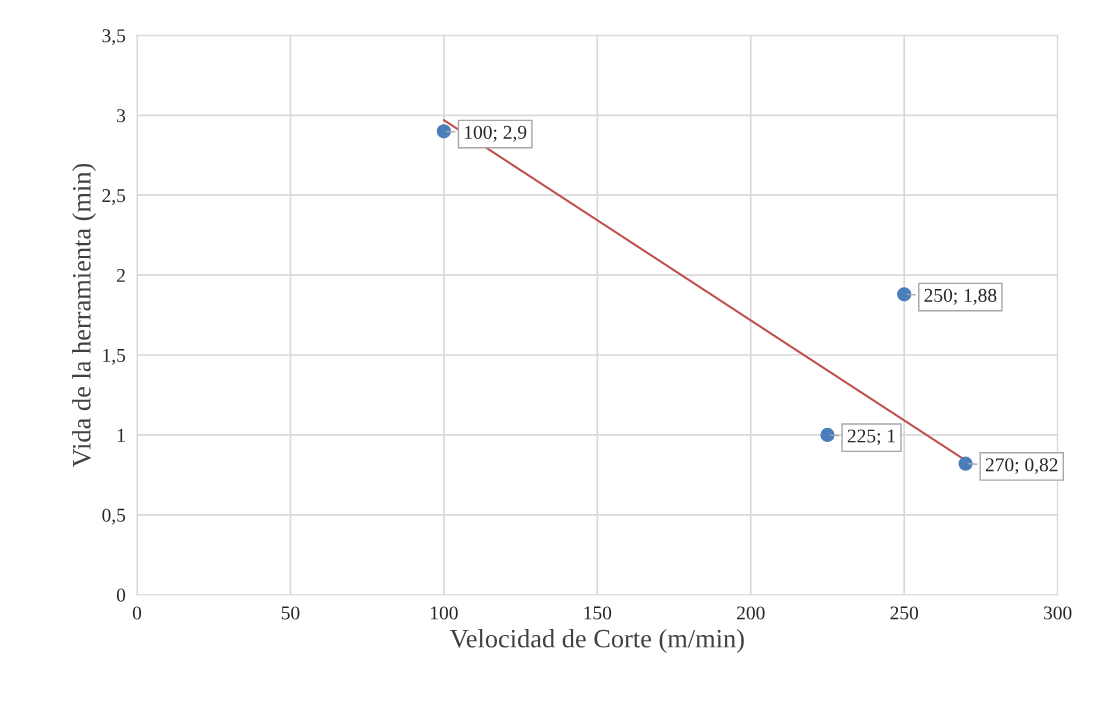 This screenshot has height=708, width=1096. What do you see at coordinates (751, 613) in the screenshot?
I see `x-tick-label: 200` at bounding box center [751, 613].